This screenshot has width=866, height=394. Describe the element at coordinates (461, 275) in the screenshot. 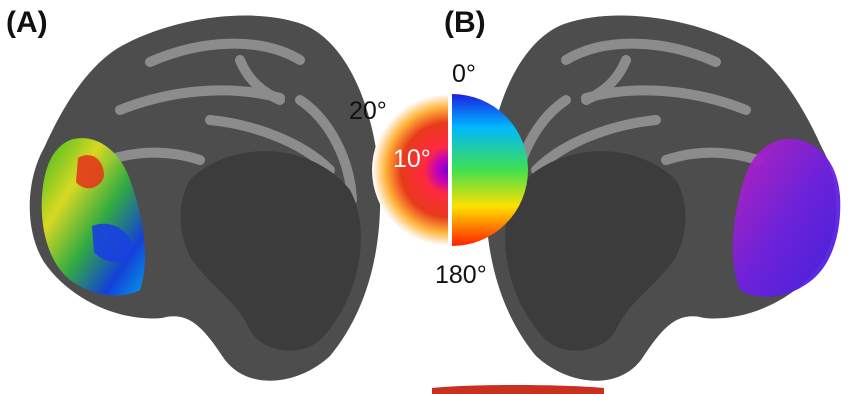

I see `polar-angle-bottom-label: 180°` at that location.